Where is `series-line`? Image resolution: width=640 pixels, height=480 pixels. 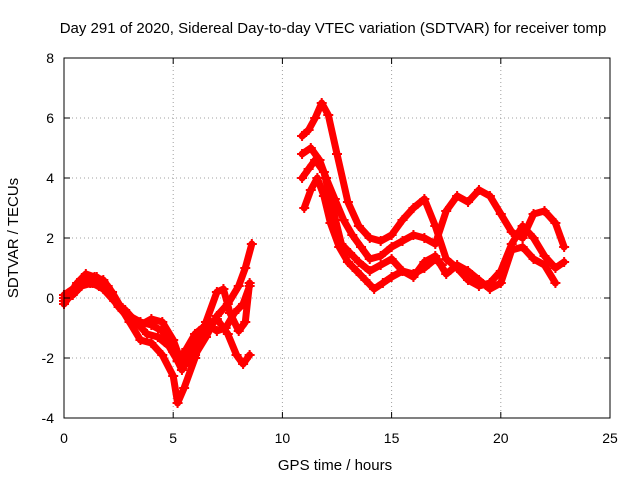 series-line is located at coordinates (157, 322).